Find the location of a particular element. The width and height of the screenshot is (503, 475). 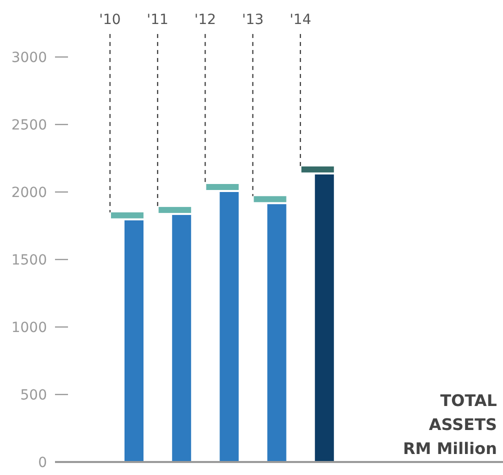

x-tick-label: '14 is located at coordinates (301, 20).